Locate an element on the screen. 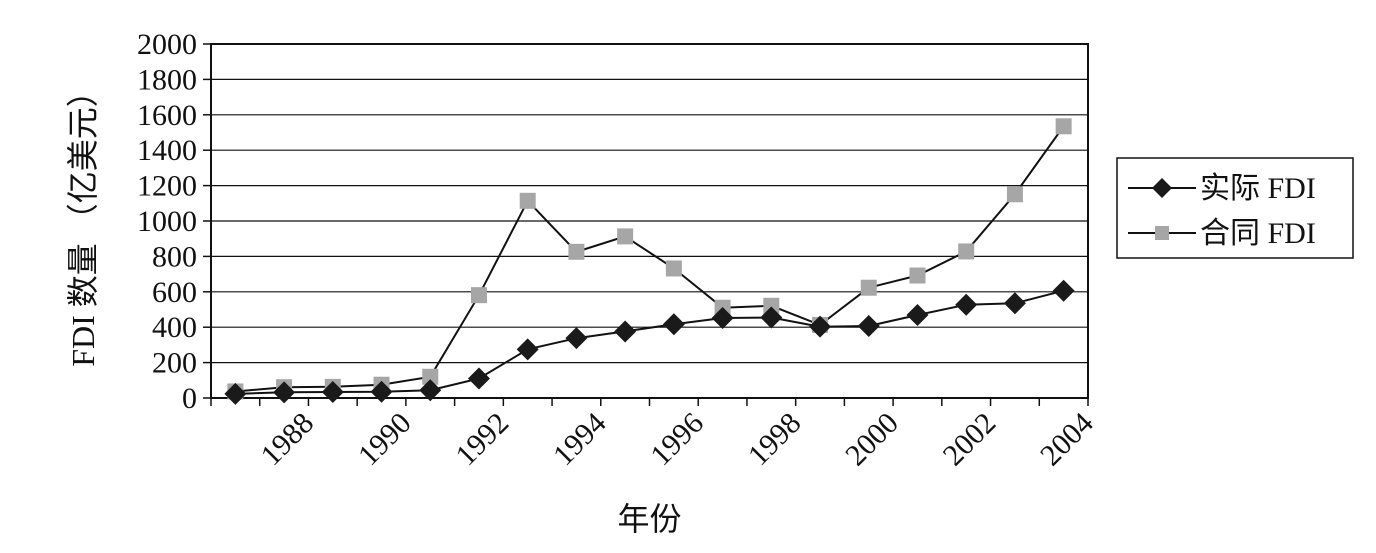 Image resolution: width=1376 pixels, height=553 pixels. y-tick-label: 1400 is located at coordinates (167, 150).